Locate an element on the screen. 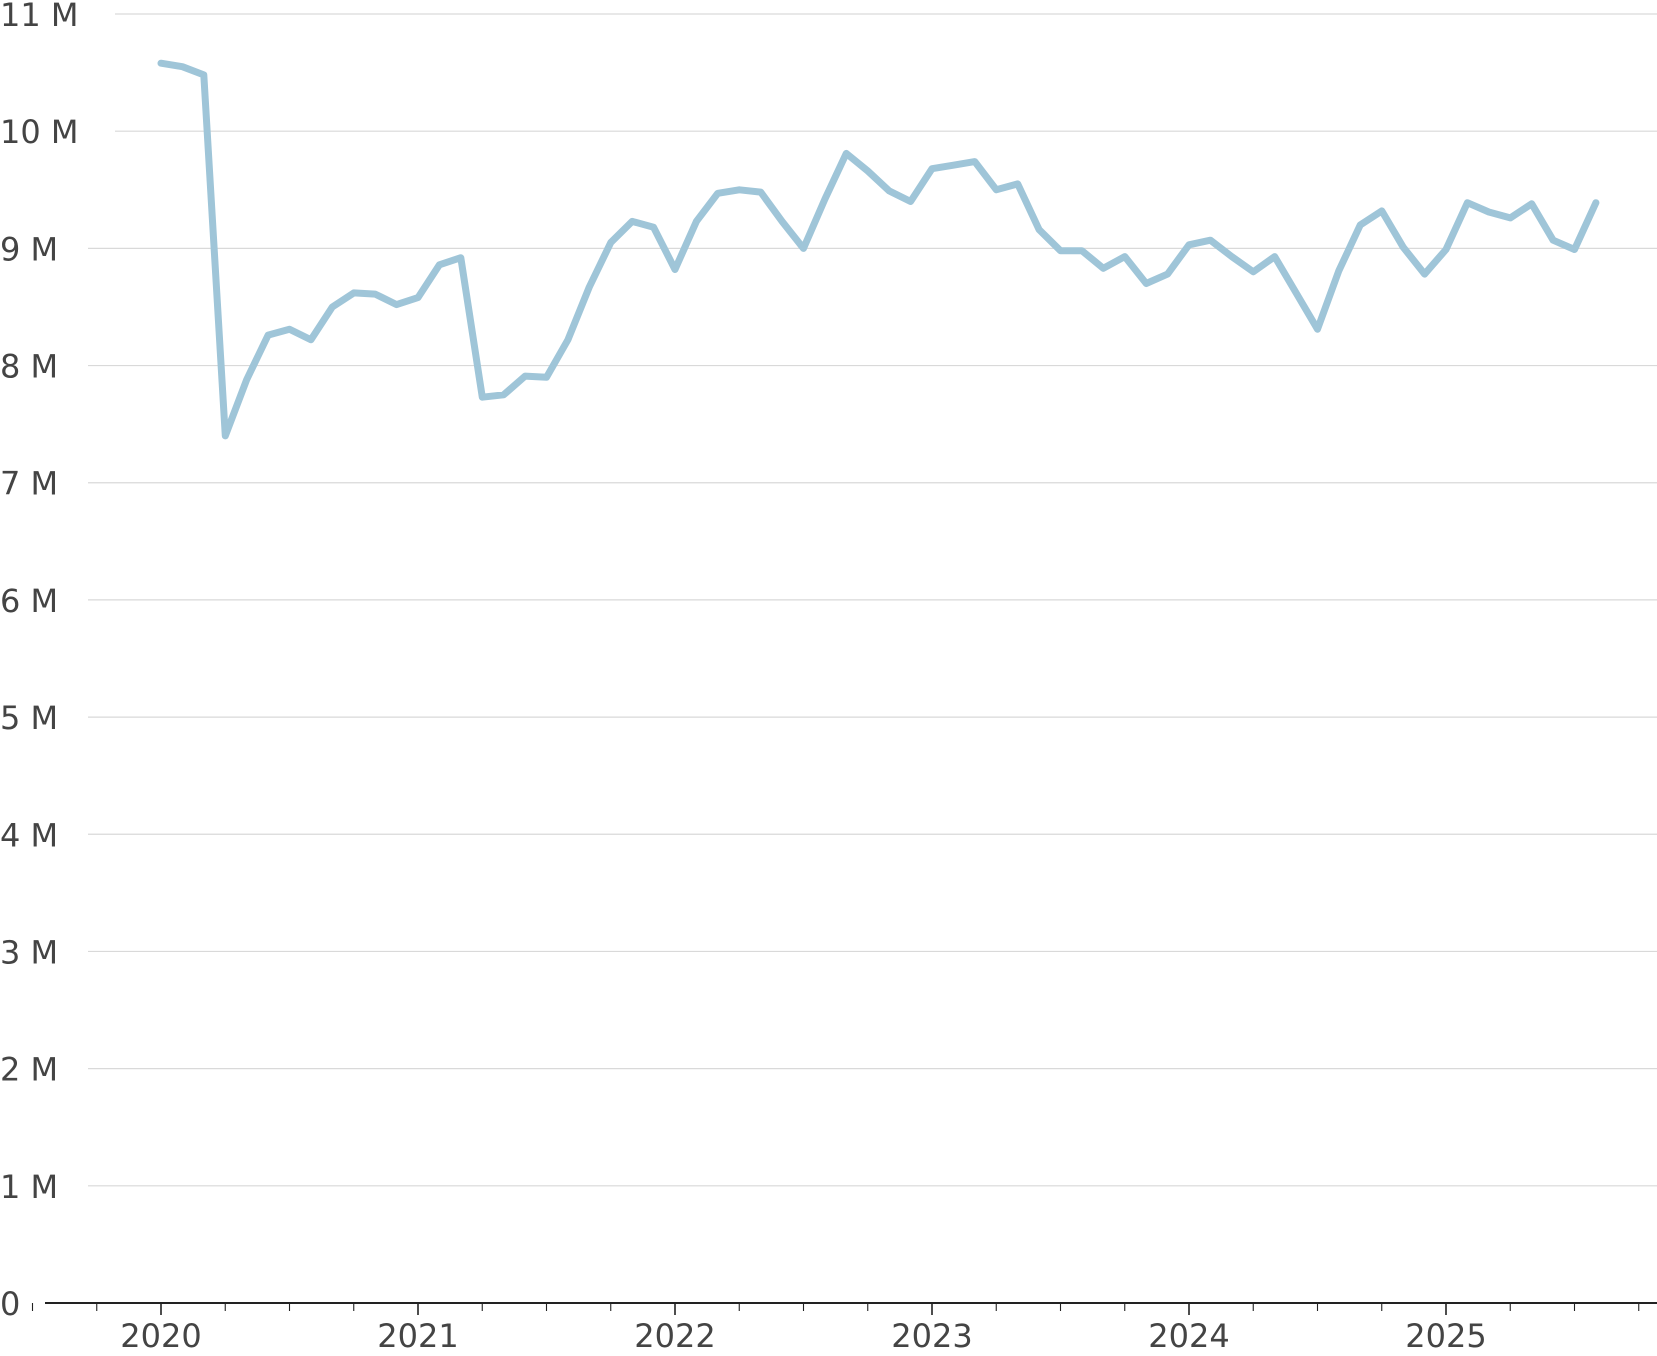 The height and width of the screenshot is (1356, 1657). x-tick-label: 2023 is located at coordinates (931, 1336).